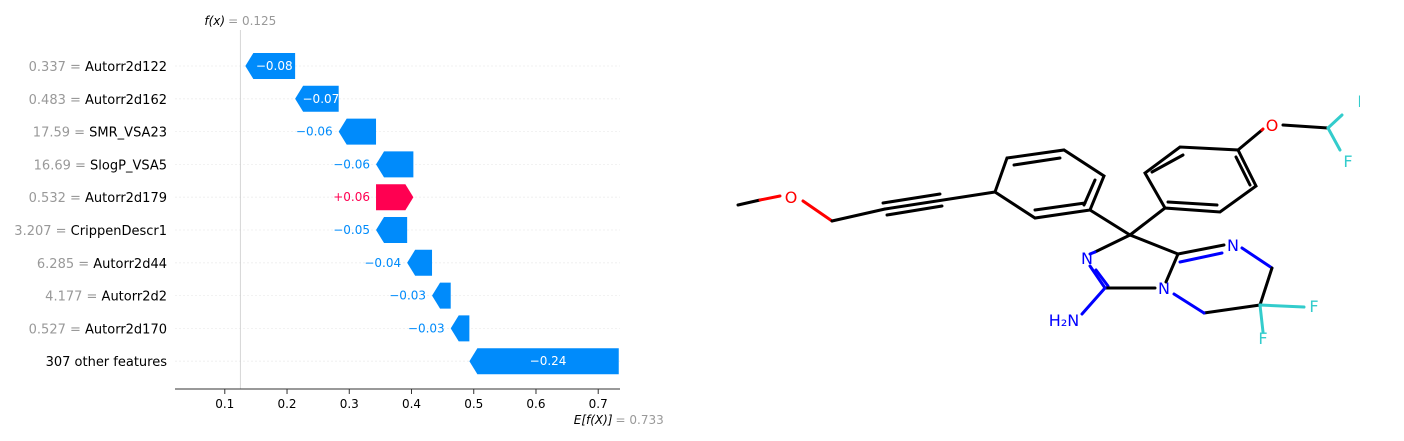  What do you see at coordinates (411, 404) in the screenshot?
I see `x-tick-label: 0.4` at bounding box center [411, 404].